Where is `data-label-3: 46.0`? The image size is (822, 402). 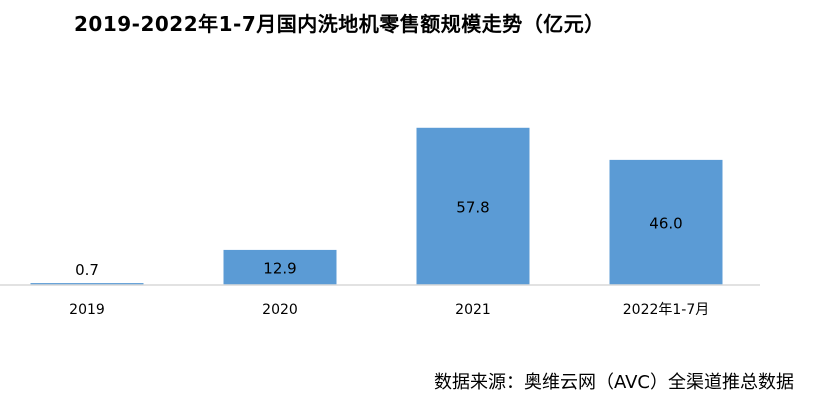 data-label-3: 46.0 is located at coordinates (665, 223).